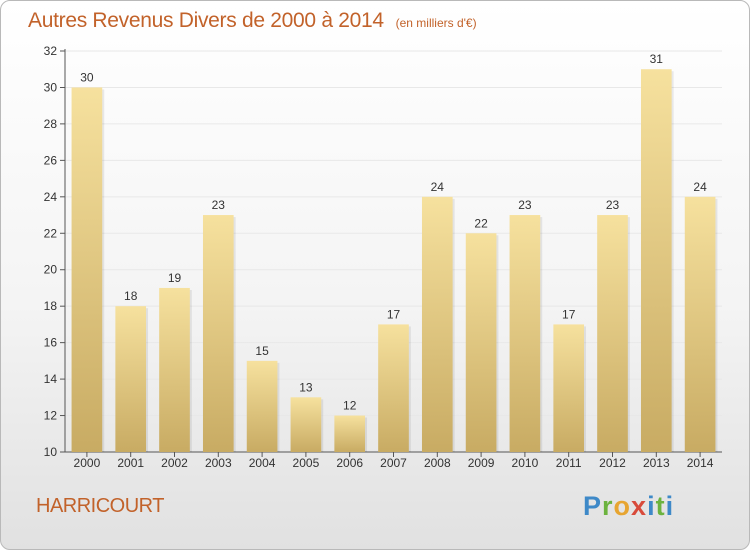  What do you see at coordinates (700, 463) in the screenshot?
I see `x-tick-label: 2014` at bounding box center [700, 463].